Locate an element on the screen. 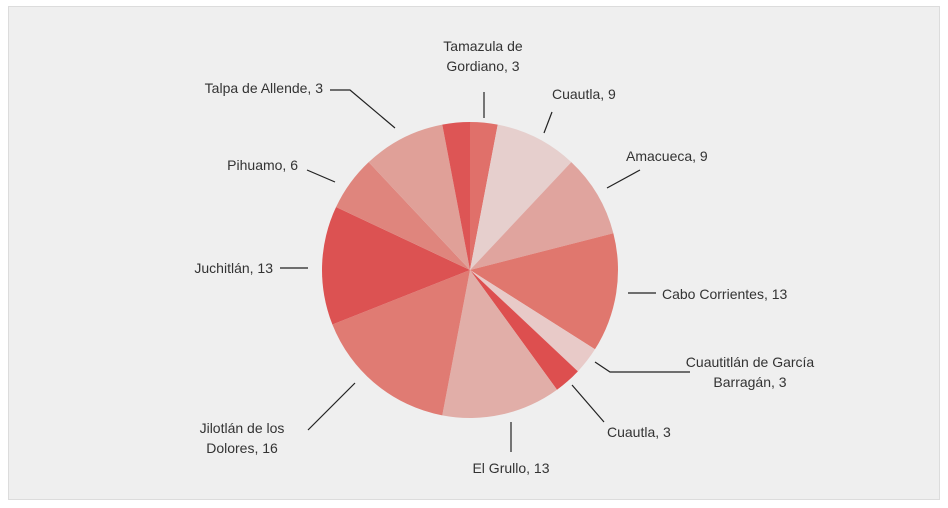 This screenshot has width=948, height=508. slice-label: Amacueca, 9 is located at coordinates (667, 156).